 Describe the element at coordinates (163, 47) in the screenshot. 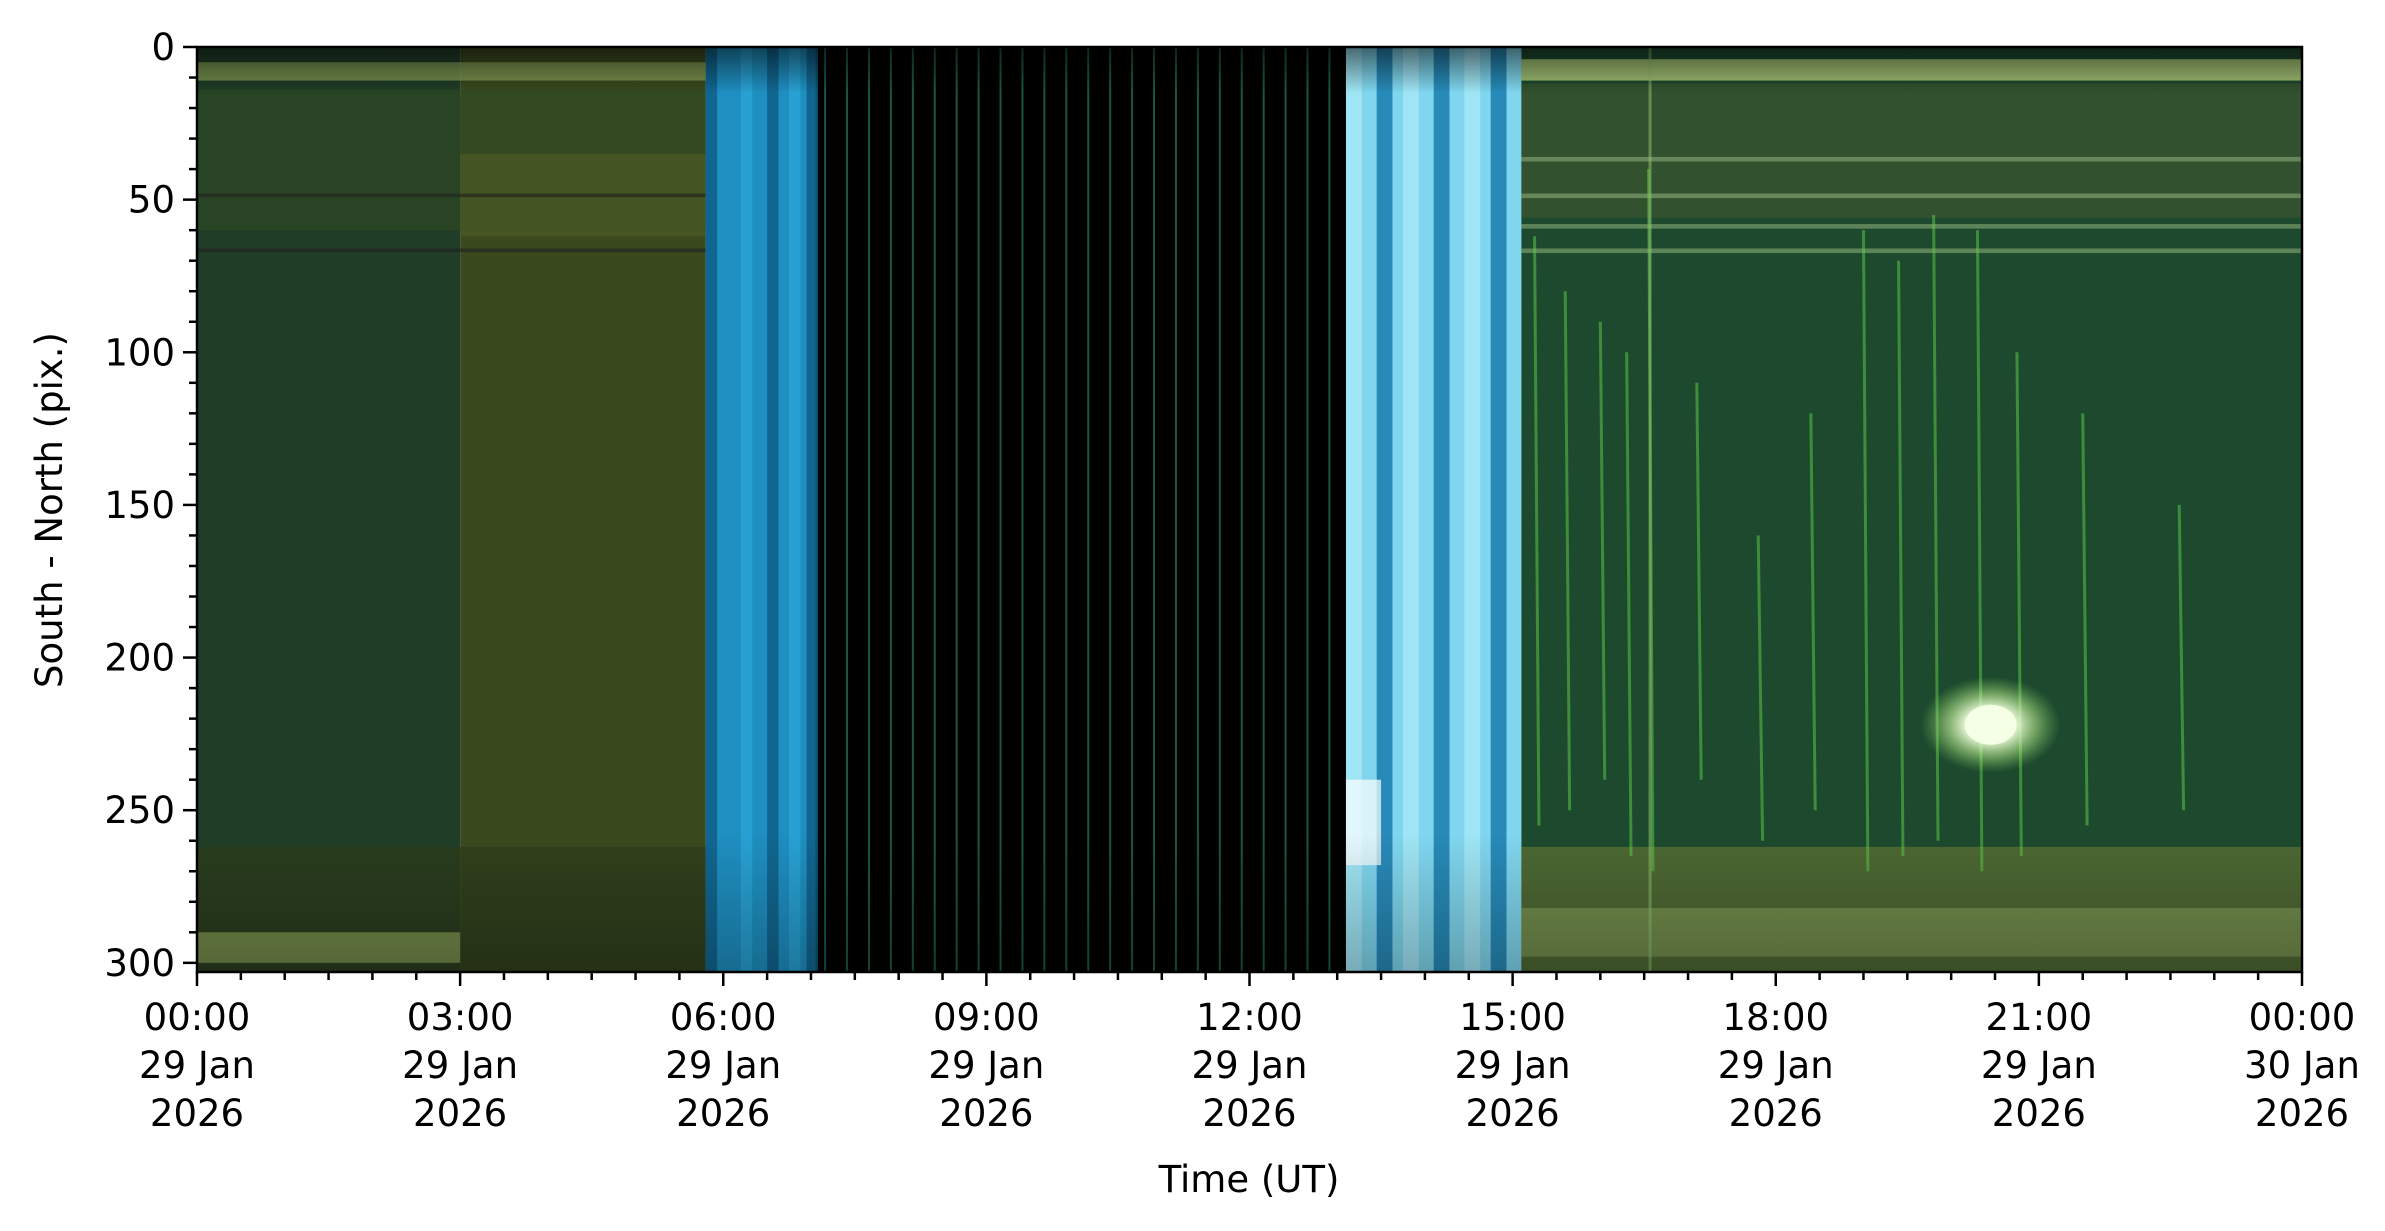

I see `y-tick-label: 0` at that location.